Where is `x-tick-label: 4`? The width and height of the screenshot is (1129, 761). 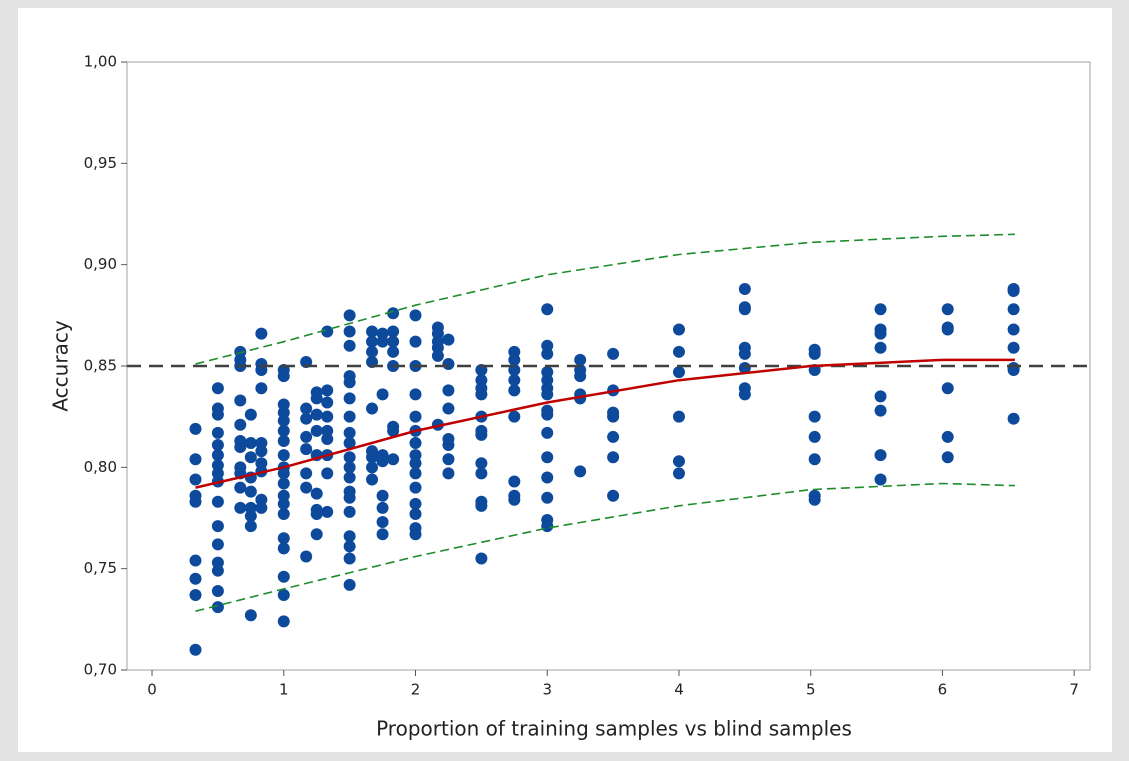 x-tick-label: 4 is located at coordinates (679, 690).